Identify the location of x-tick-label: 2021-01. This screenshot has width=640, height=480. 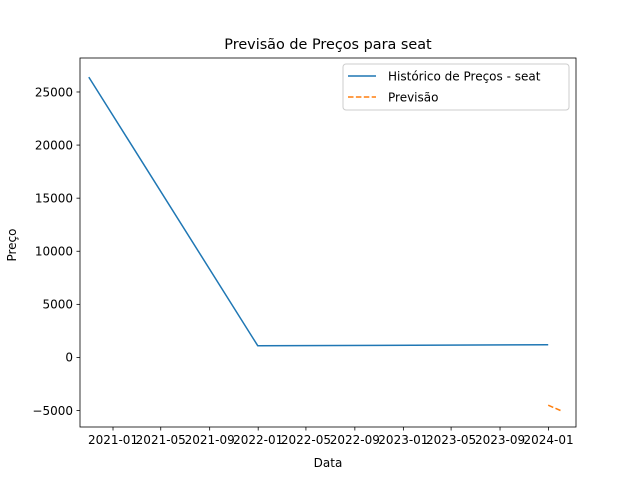
(113, 440).